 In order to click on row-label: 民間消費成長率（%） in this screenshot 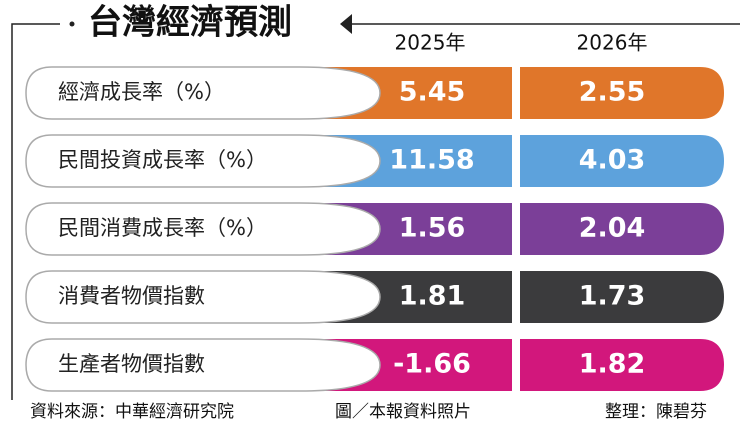, I will do `click(162, 228)`.